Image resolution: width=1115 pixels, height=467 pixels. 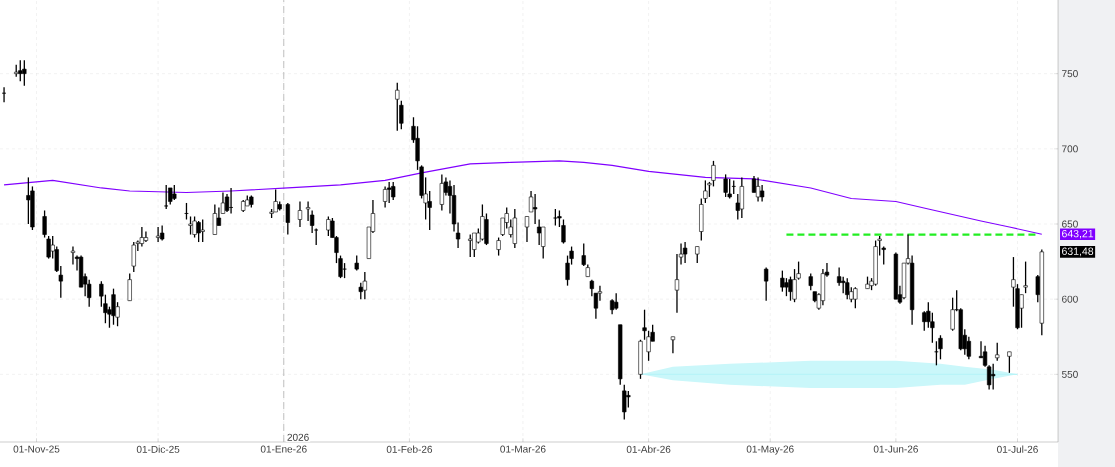 What do you see at coordinates (1070, 149) in the screenshot?
I see `y-tick-label: 700` at bounding box center [1070, 149].